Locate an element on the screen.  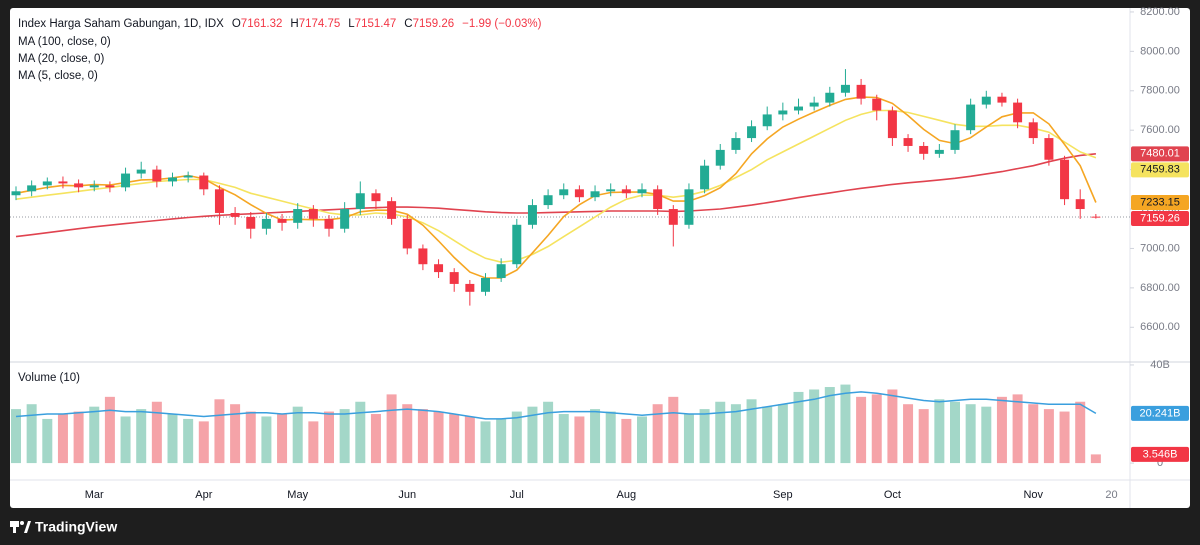
price-tag-label: 7233.15 is located at coordinates (1160, 202).